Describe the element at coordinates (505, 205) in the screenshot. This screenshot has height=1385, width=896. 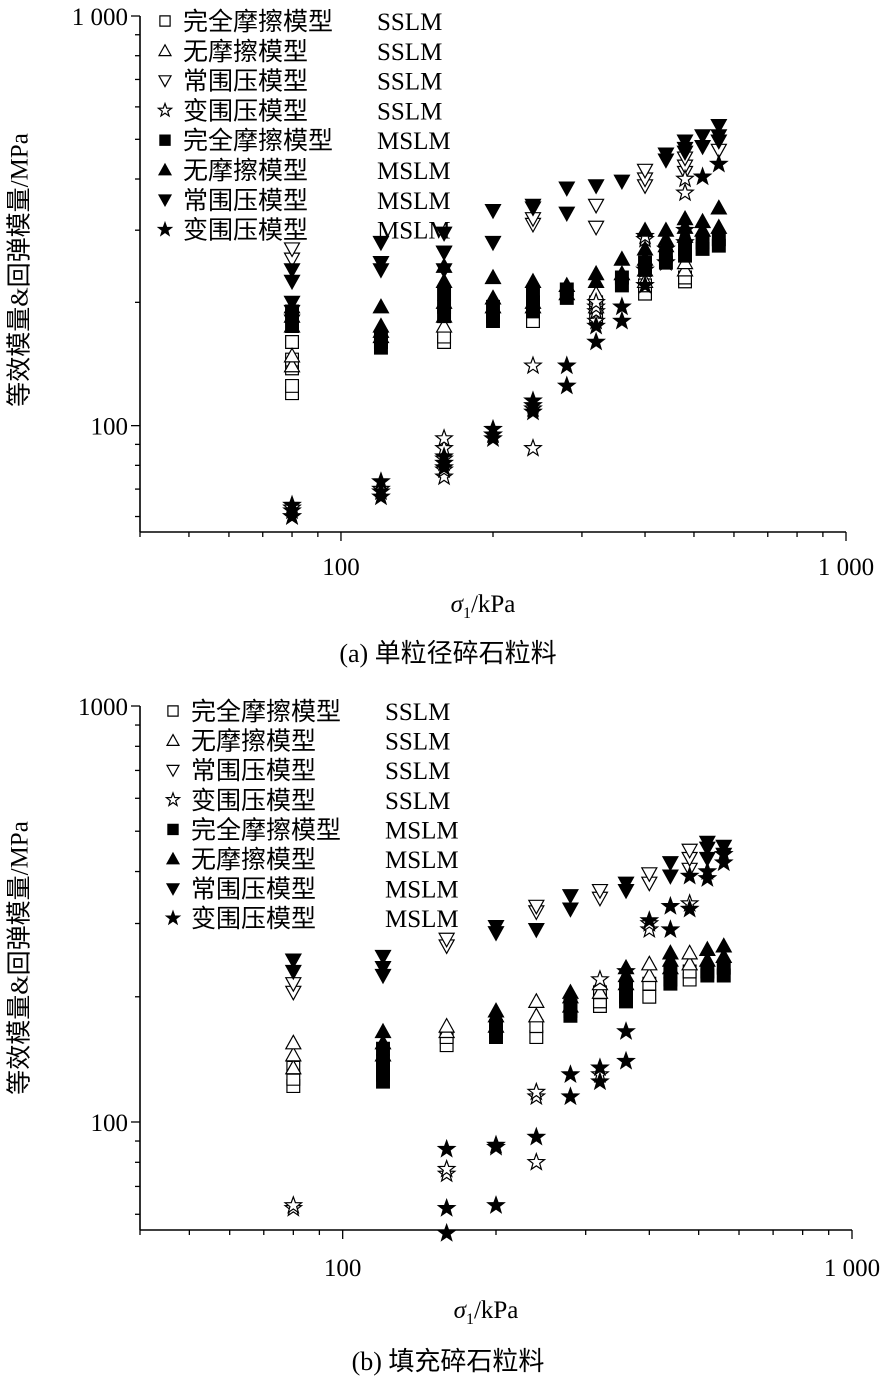
I see `series-triangle-down-open` at that location.